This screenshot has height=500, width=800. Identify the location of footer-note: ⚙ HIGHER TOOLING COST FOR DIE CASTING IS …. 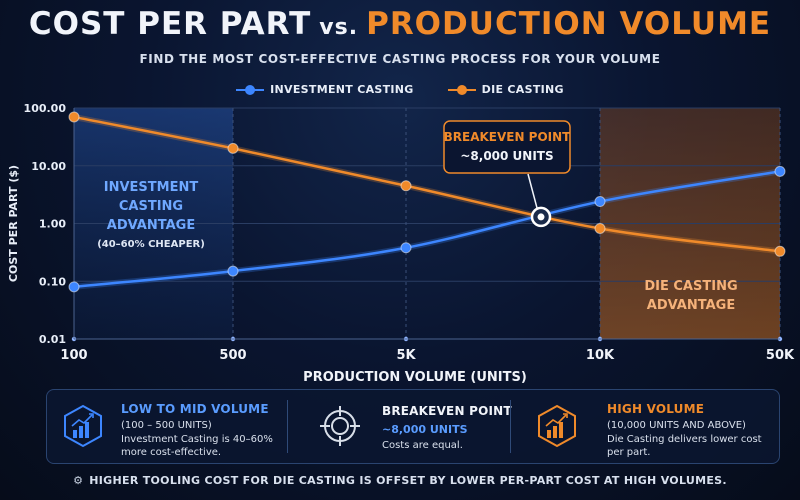
(400, 480).